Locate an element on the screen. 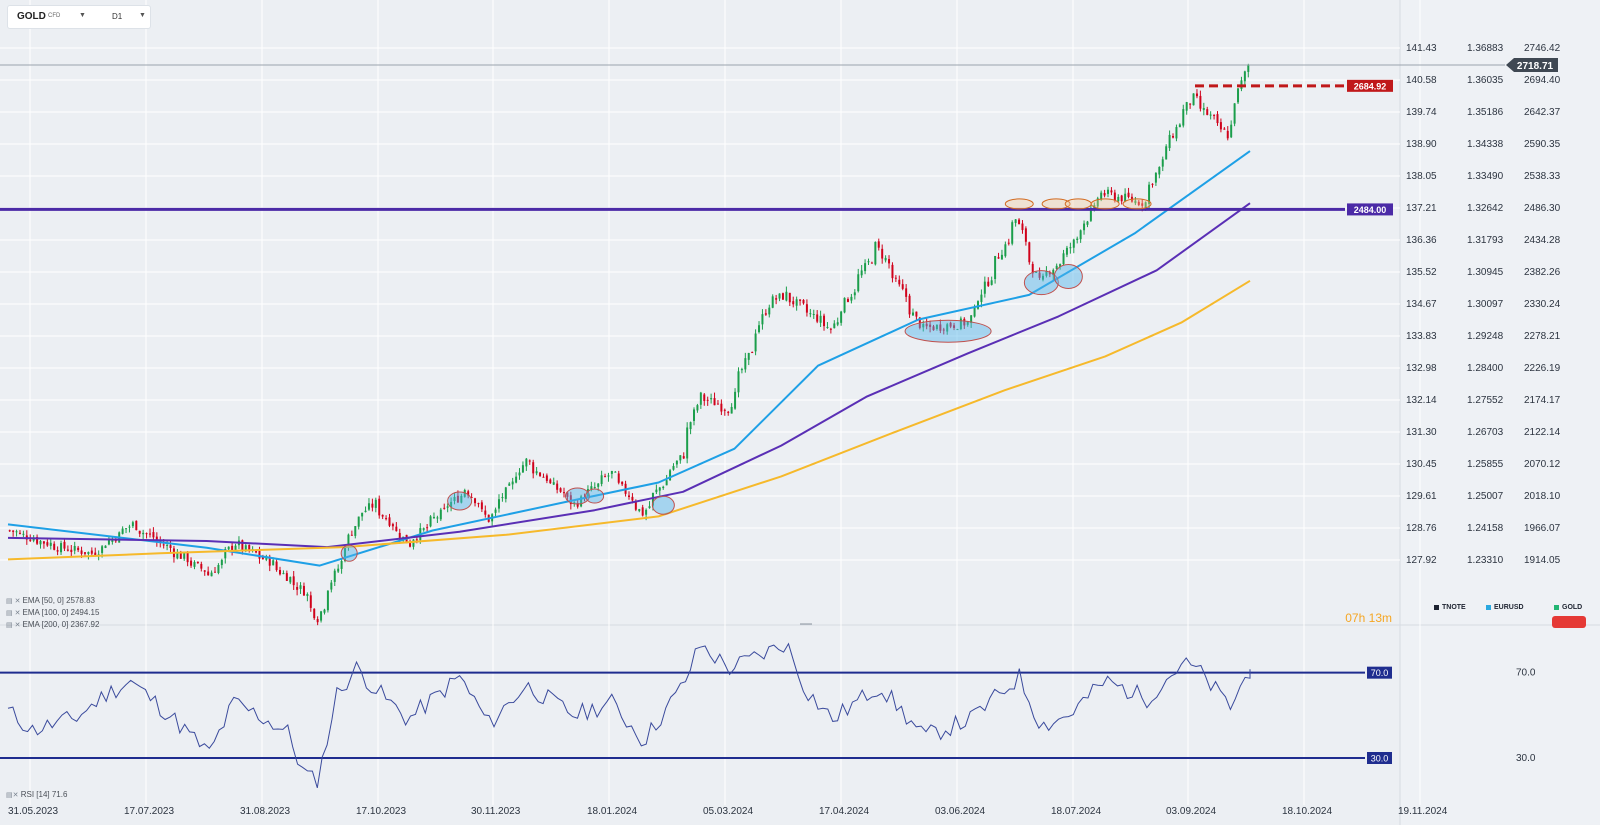 This screenshot has width=1600, height=825. symbol-name: GOLD is located at coordinates (31, 16).